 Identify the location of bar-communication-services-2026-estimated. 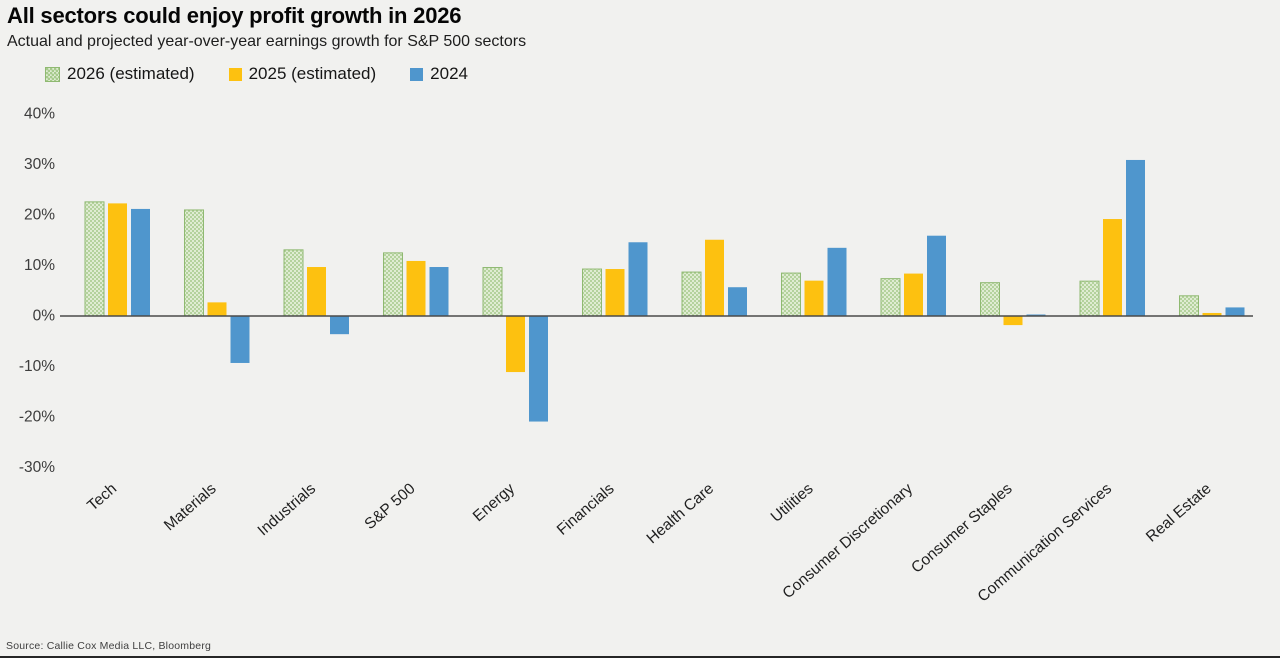
(1089, 298).